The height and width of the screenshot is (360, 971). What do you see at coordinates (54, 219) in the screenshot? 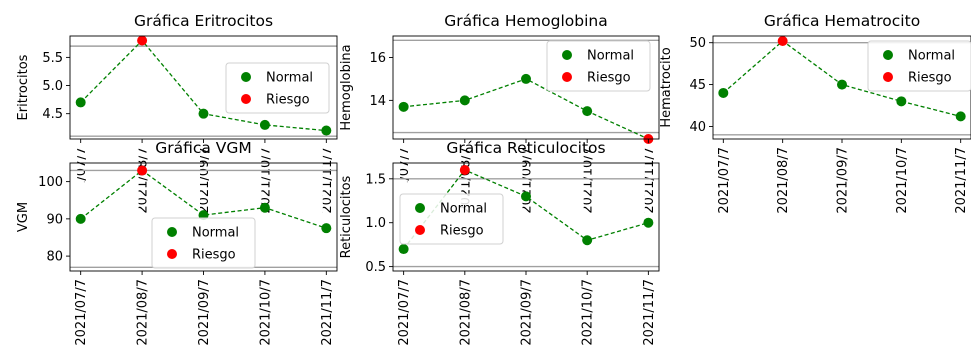
I see `y-tick-label: 90` at bounding box center [54, 219].